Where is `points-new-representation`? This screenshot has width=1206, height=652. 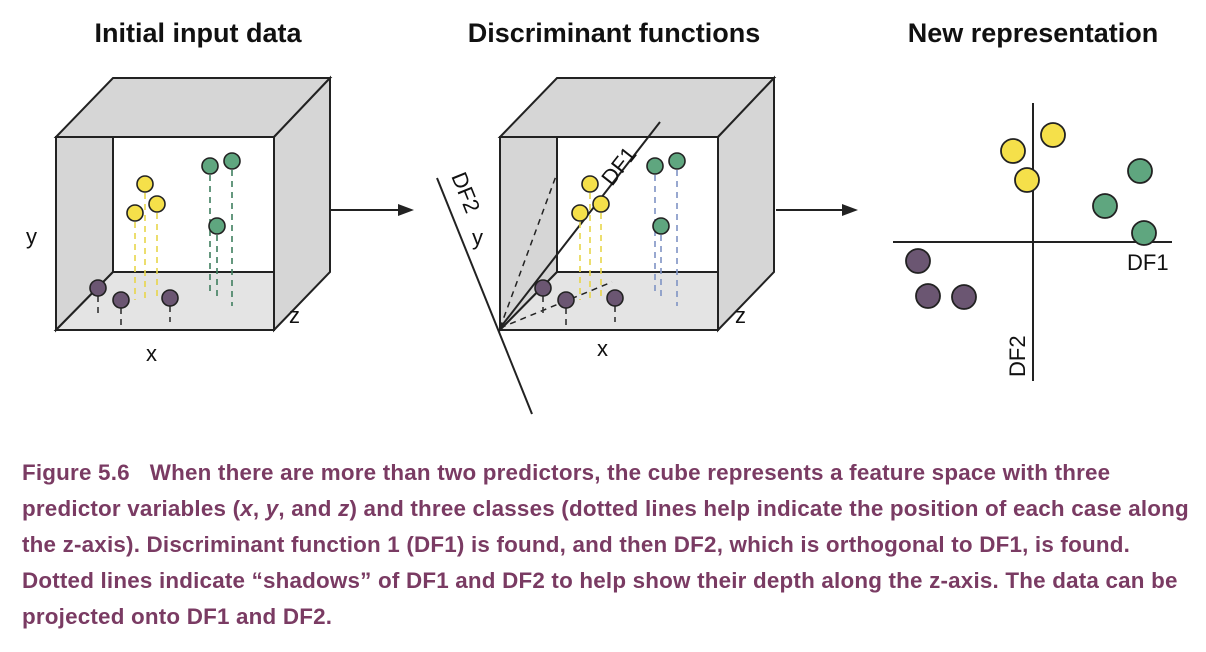
points-new-representation is located at coordinates (1031, 216).